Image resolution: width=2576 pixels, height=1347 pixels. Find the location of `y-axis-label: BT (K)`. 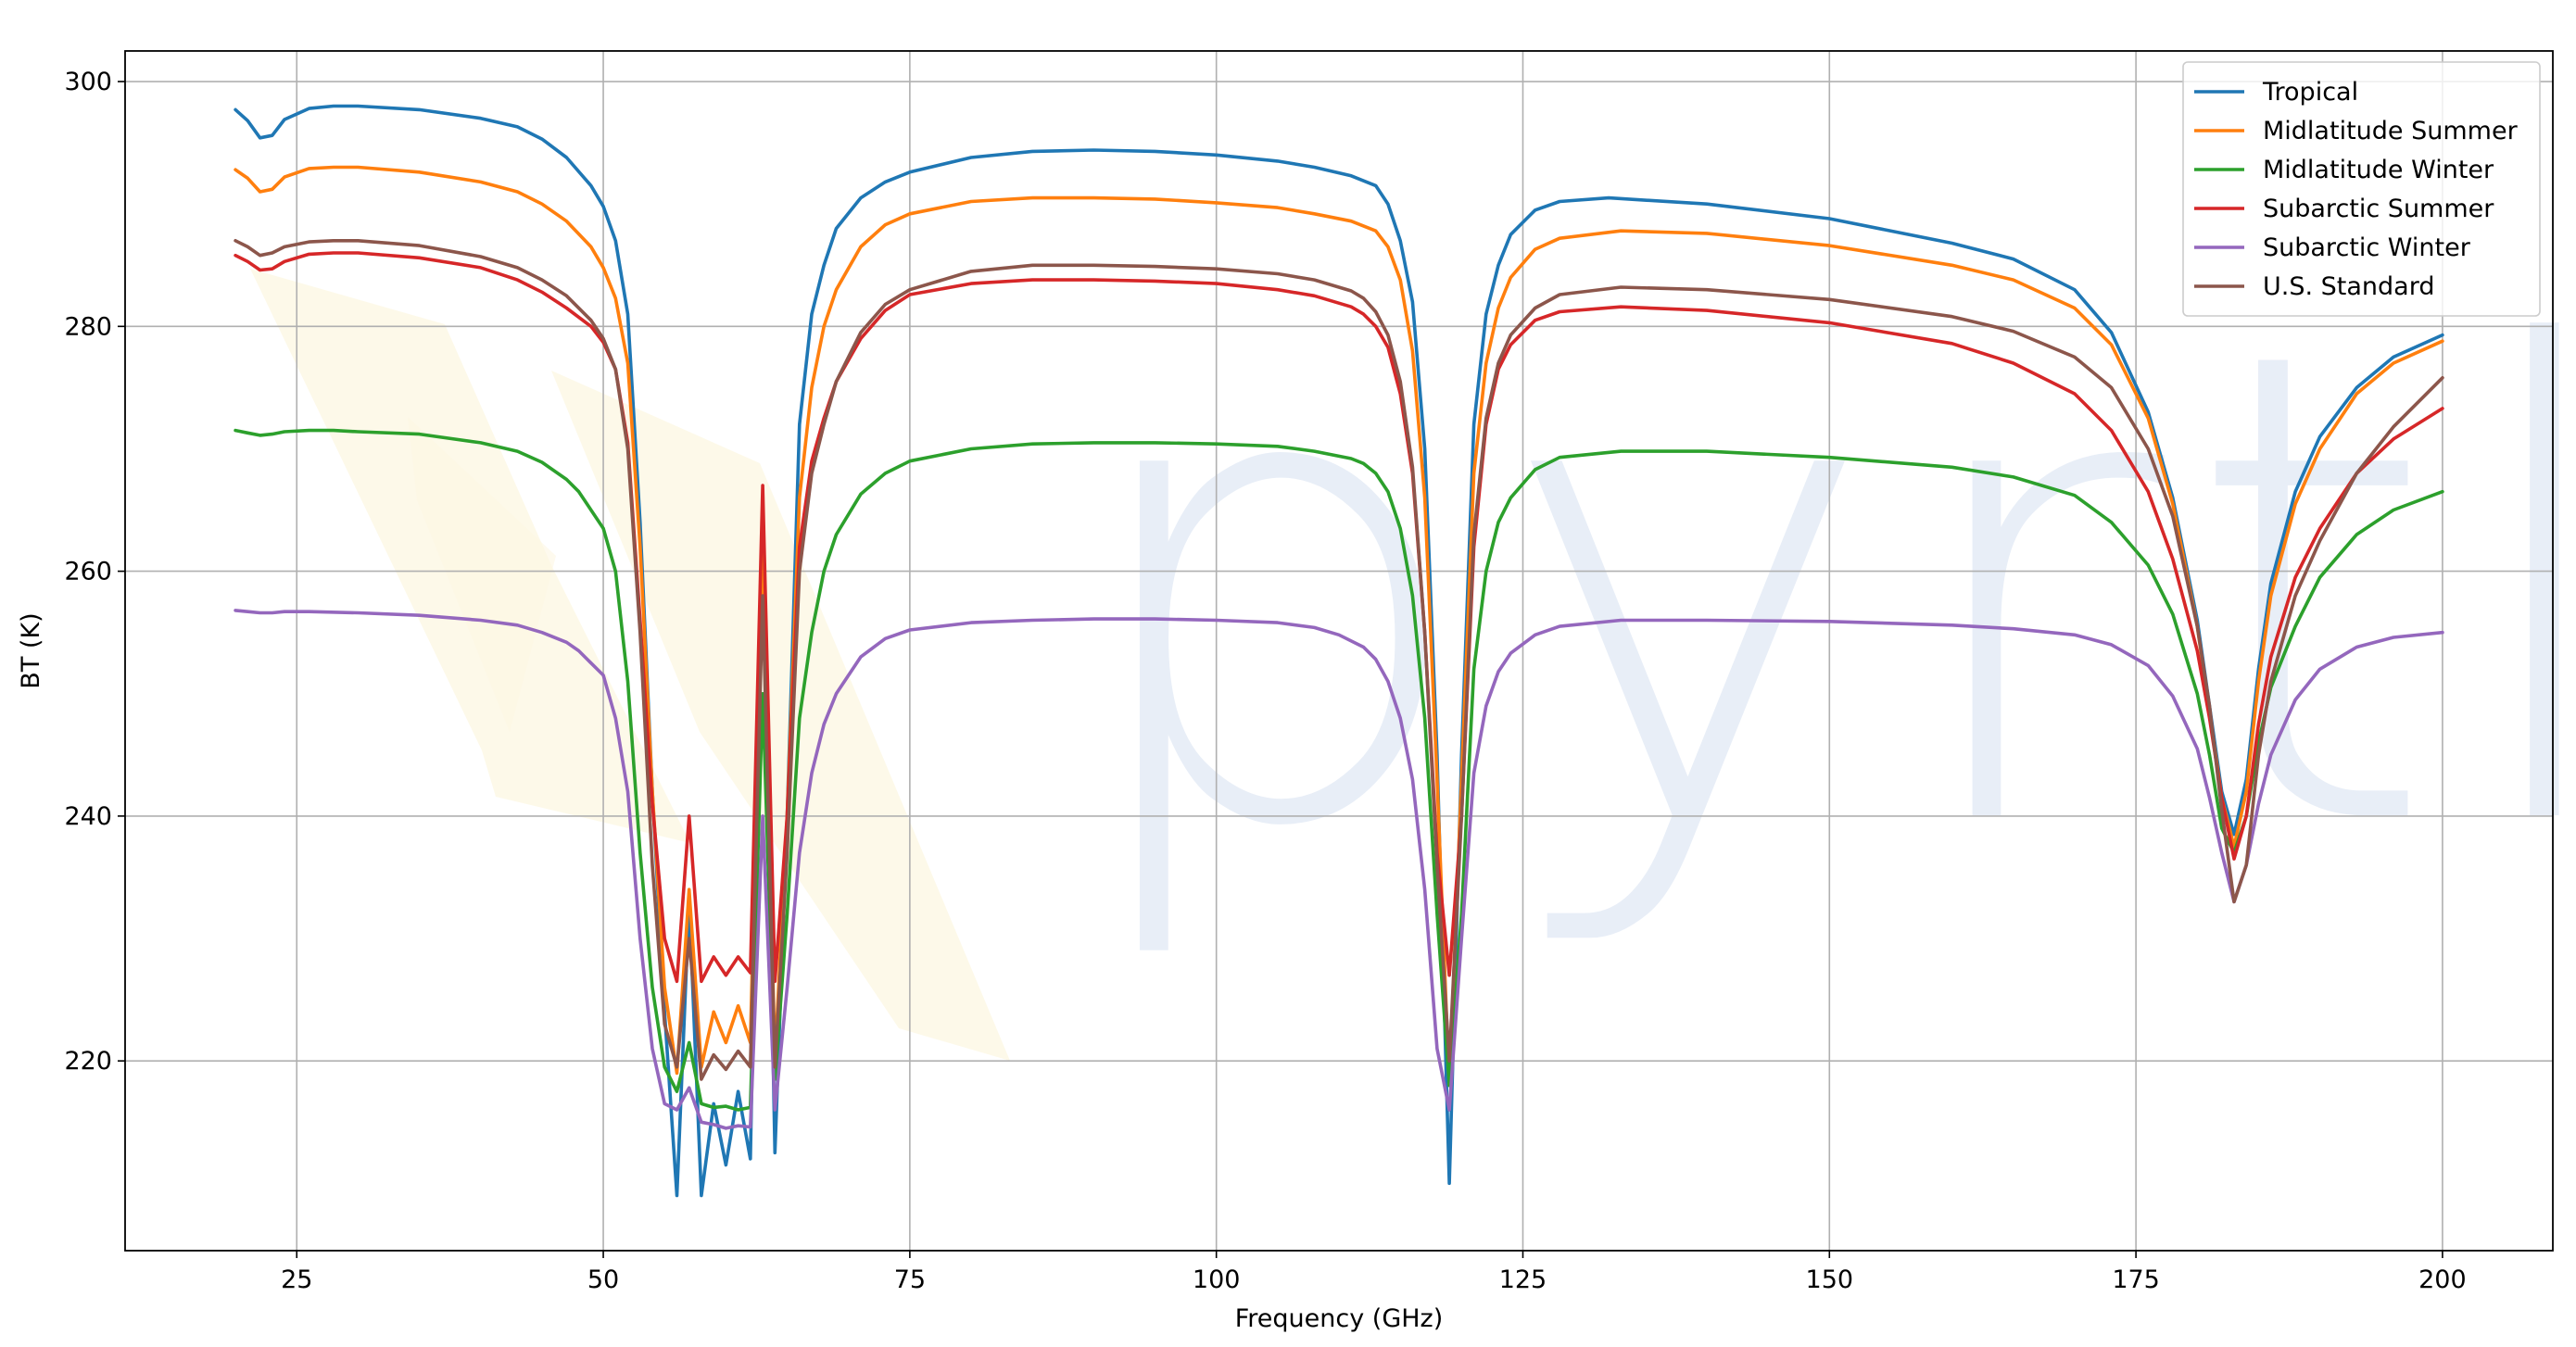

y-axis-label: BT (K) is located at coordinates (31, 650).